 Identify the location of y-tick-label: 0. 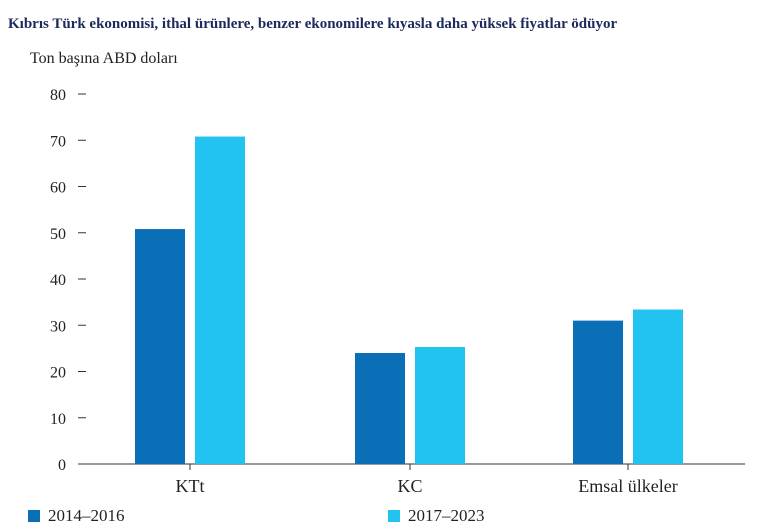
(62, 465).